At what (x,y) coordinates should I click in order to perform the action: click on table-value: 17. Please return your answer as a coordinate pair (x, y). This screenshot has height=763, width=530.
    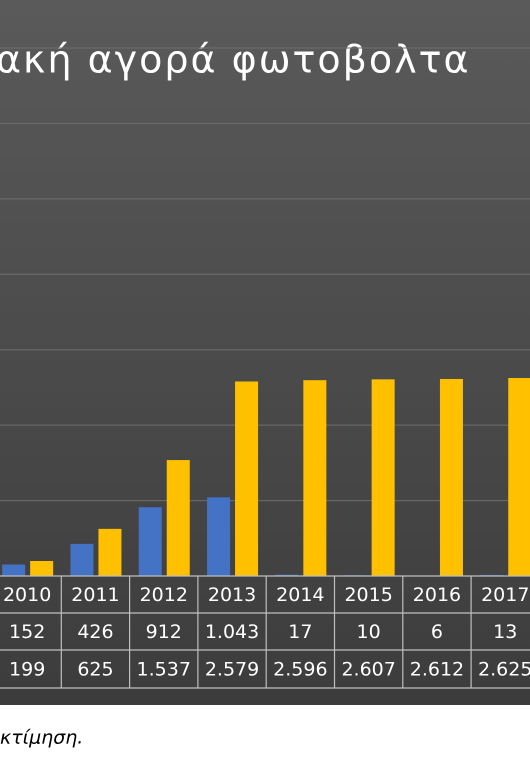
    Looking at the image, I should click on (300, 632).